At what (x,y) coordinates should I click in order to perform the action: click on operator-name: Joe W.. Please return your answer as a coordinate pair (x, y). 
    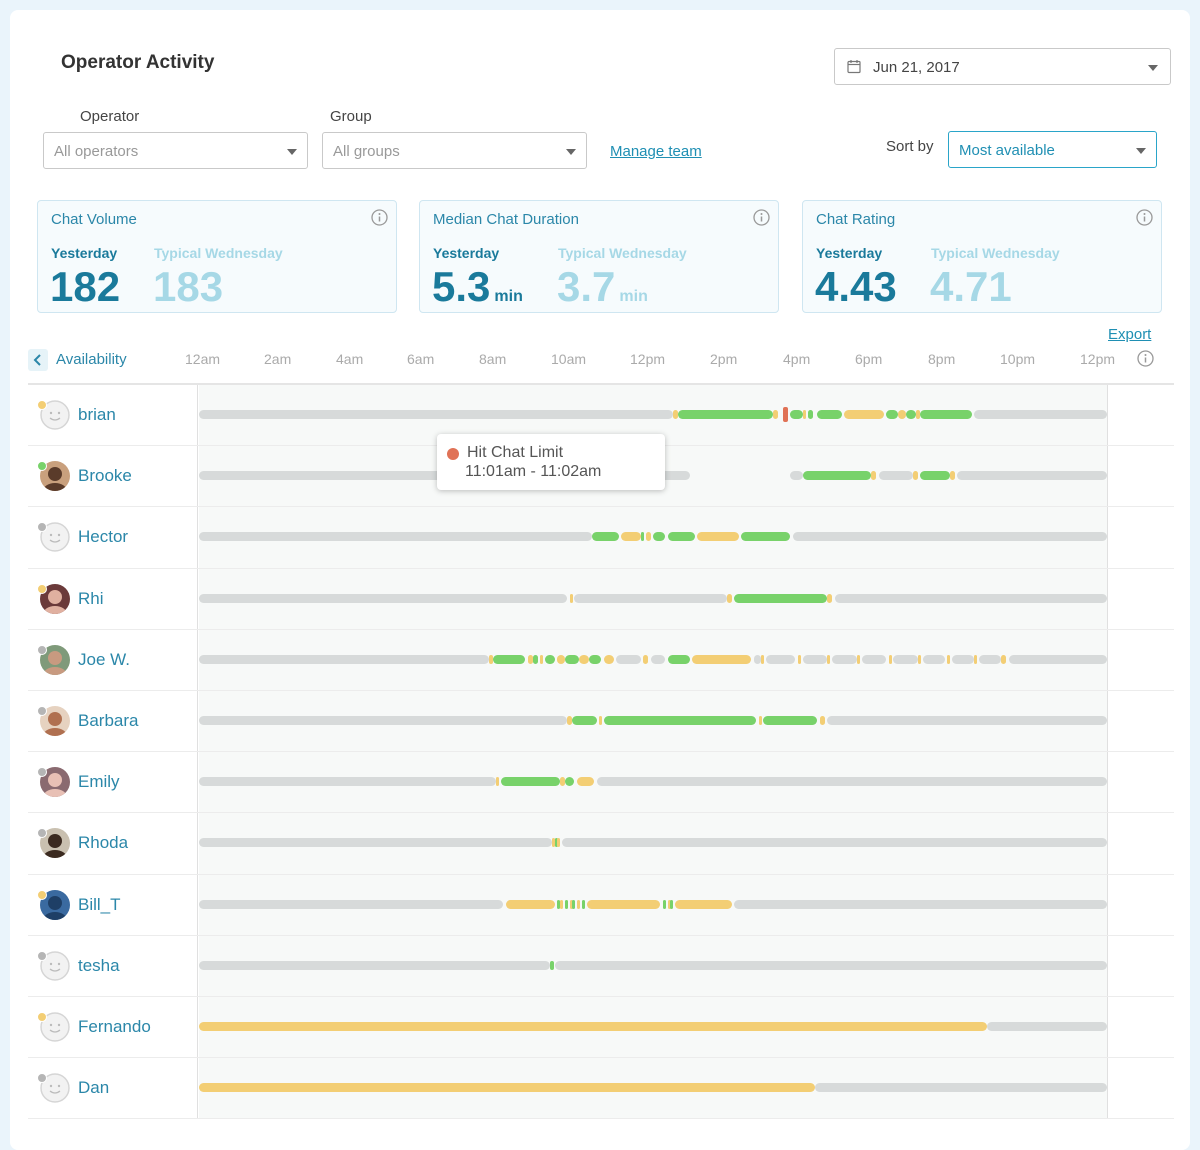
    Looking at the image, I should click on (104, 659).